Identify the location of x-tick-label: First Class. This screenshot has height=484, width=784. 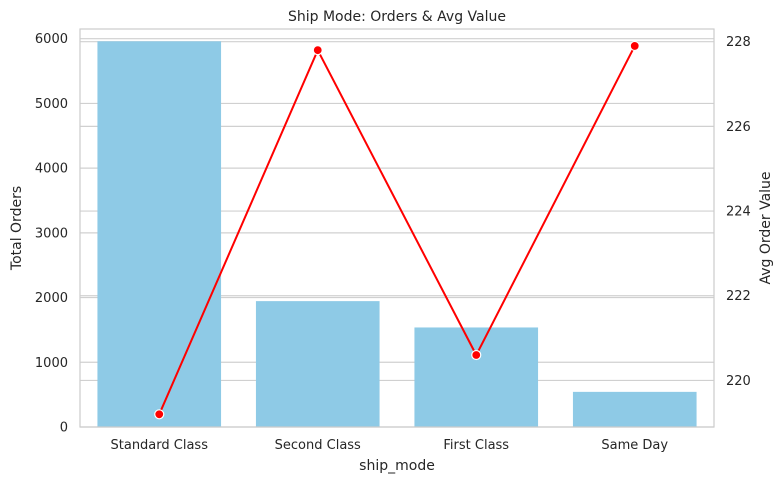
(476, 445).